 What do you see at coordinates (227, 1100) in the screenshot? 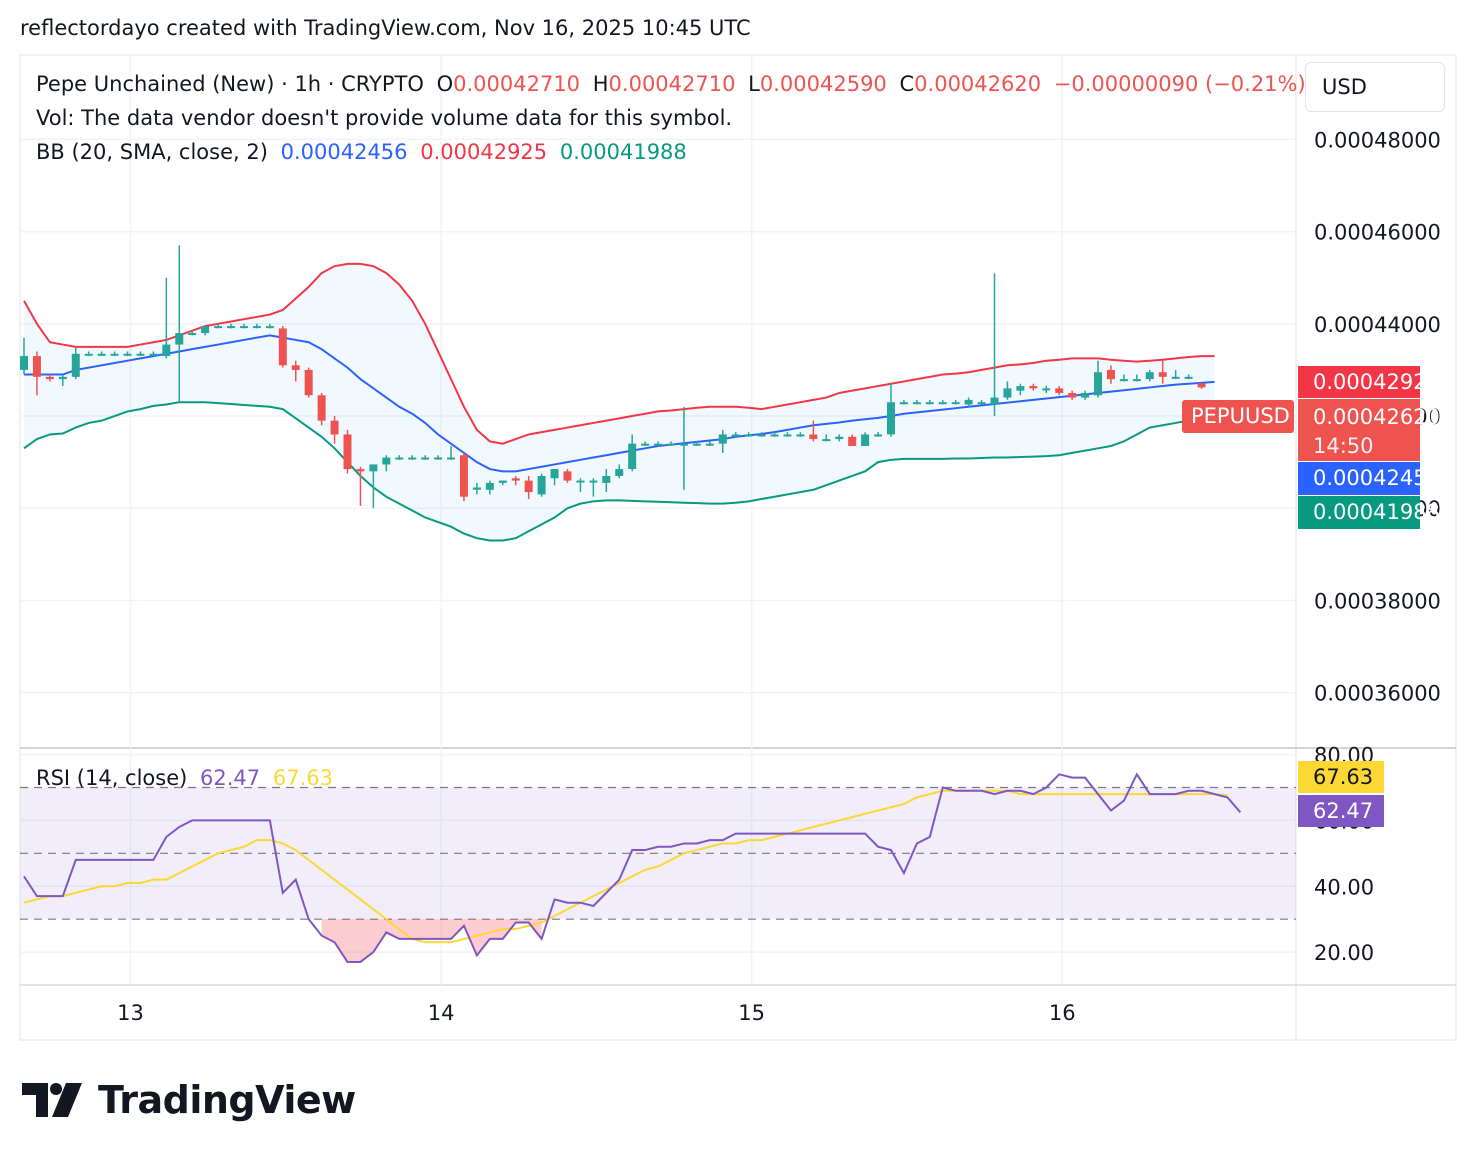
I see `tradingview-wordmark: TradingView` at bounding box center [227, 1100].